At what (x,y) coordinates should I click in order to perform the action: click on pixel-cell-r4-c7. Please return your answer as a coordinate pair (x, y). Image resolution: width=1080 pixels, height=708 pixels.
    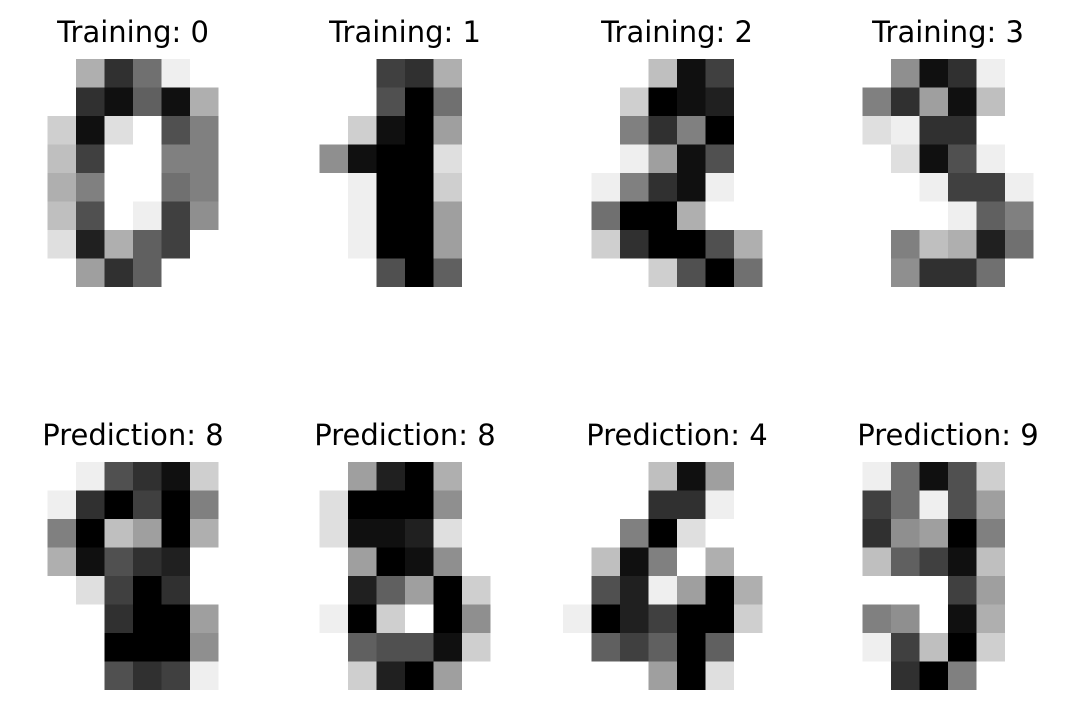
    Looking at the image, I should click on (776, 591).